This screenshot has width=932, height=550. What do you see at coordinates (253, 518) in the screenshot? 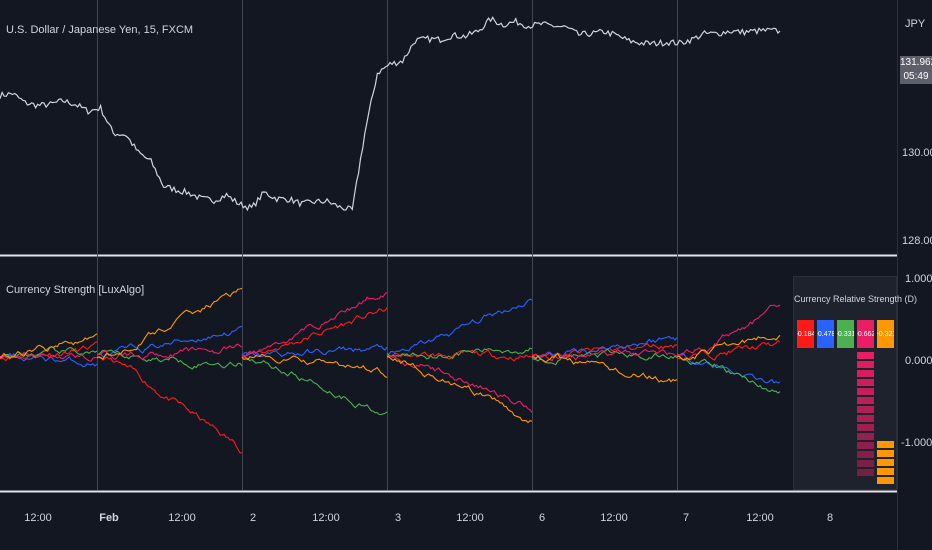
I see `time-tick: 2` at bounding box center [253, 518].